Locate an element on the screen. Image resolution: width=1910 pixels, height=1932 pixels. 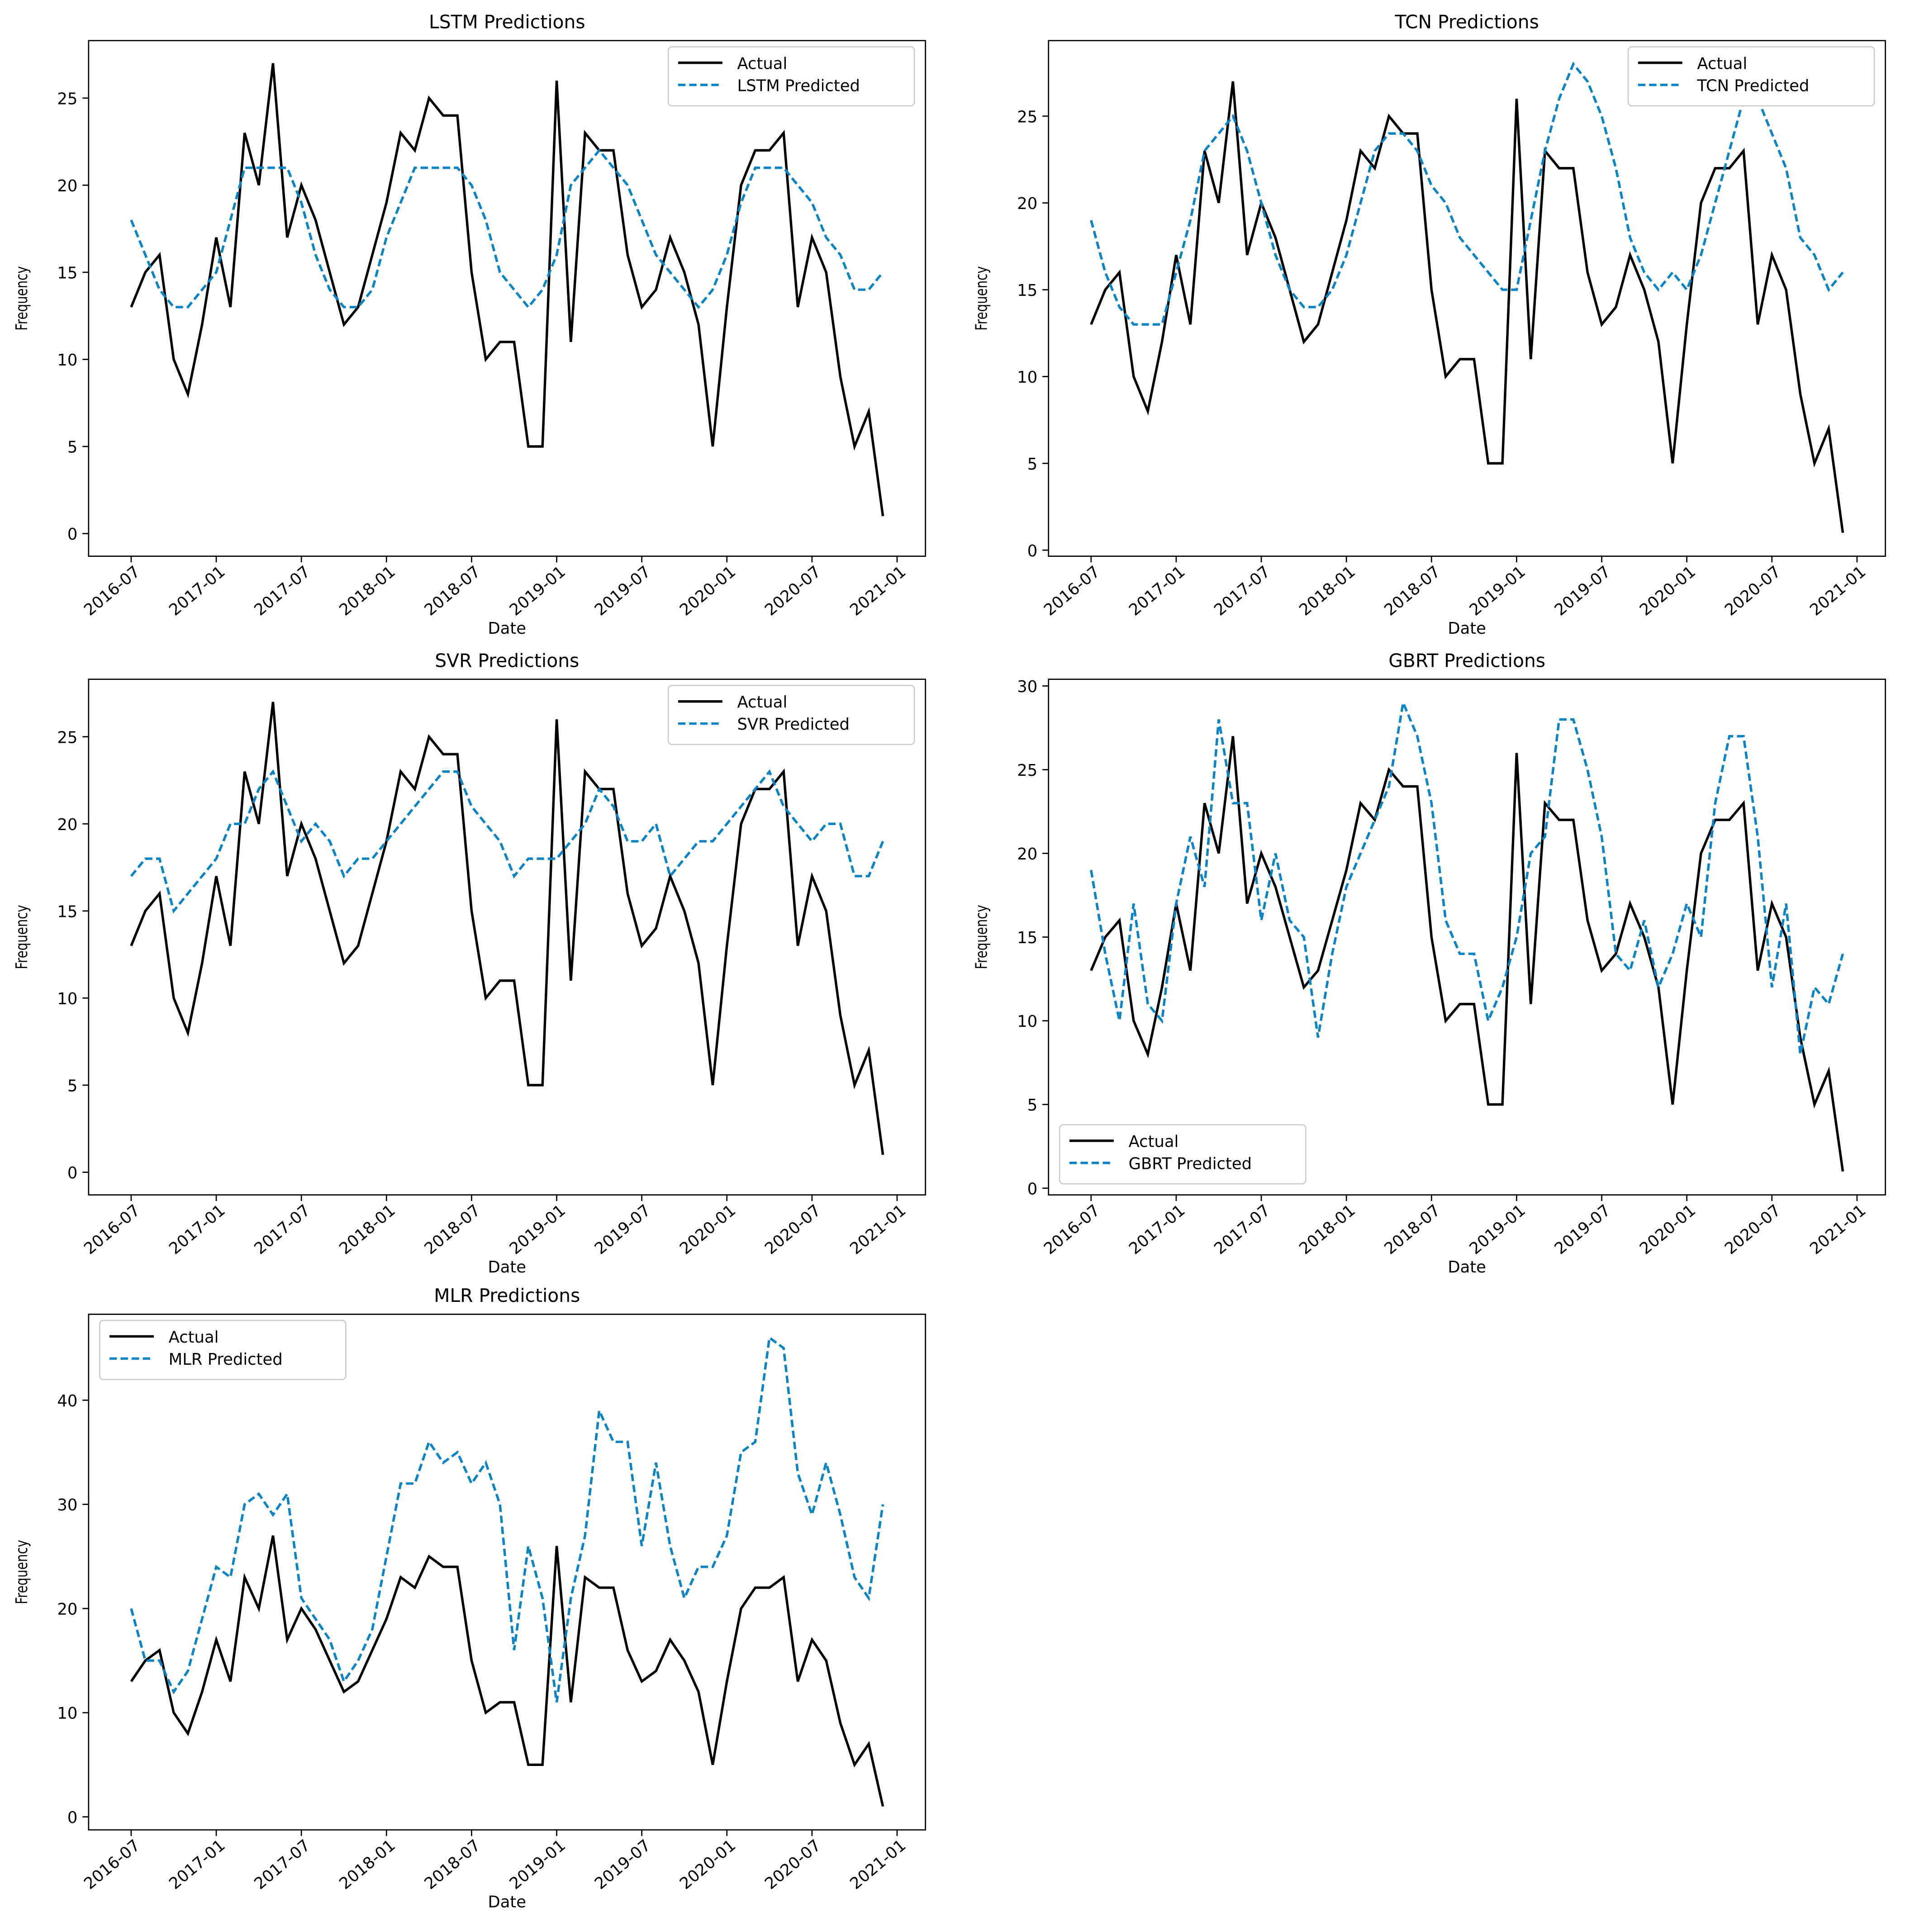
chart-title: TCN Predictions is located at coordinates (1466, 22).